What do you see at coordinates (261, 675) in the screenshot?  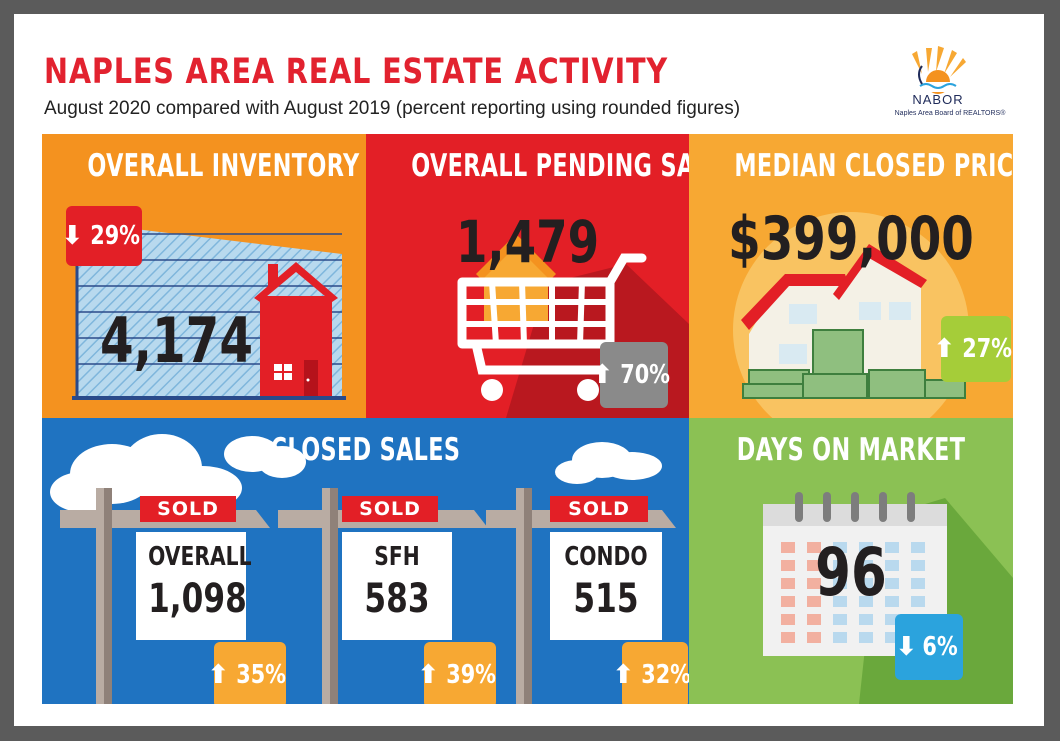 I see `overall-change-value: 35%` at bounding box center [261, 675].